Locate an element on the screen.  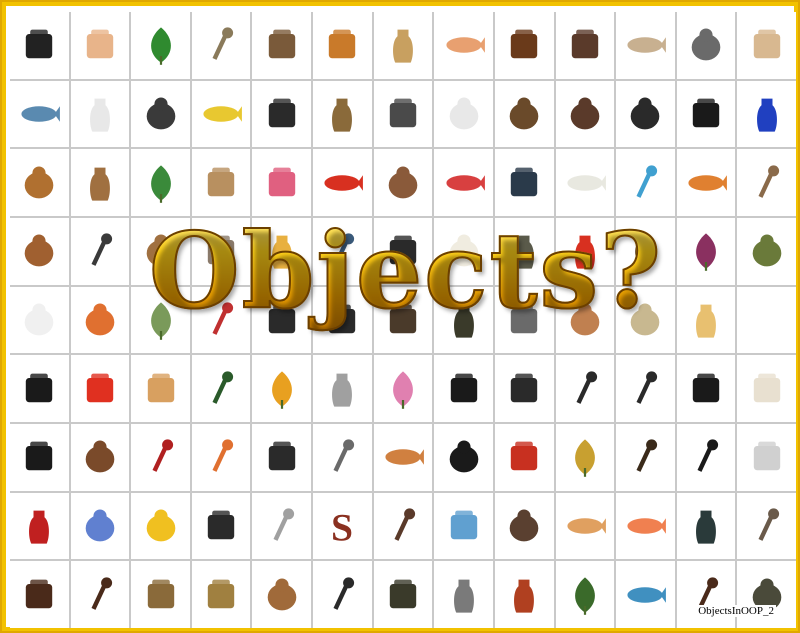
flower-icon is located at coordinates (403, 390).